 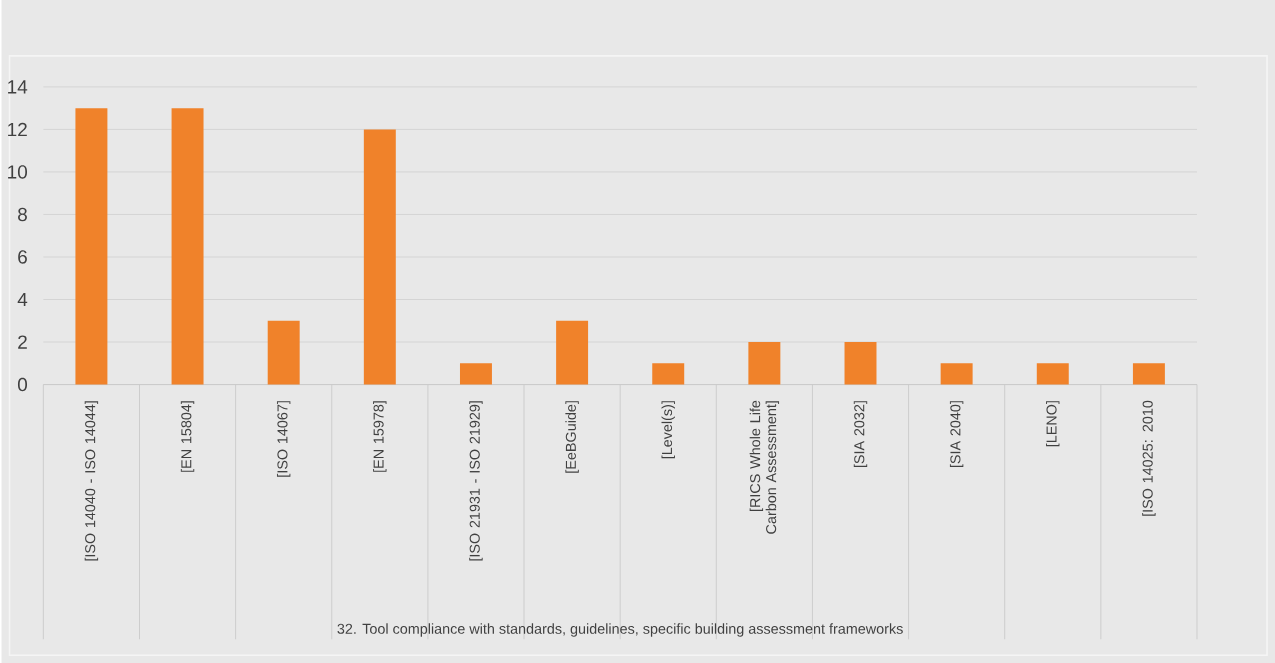 I want to click on y-tick-label: 4, so click(x=22, y=299).